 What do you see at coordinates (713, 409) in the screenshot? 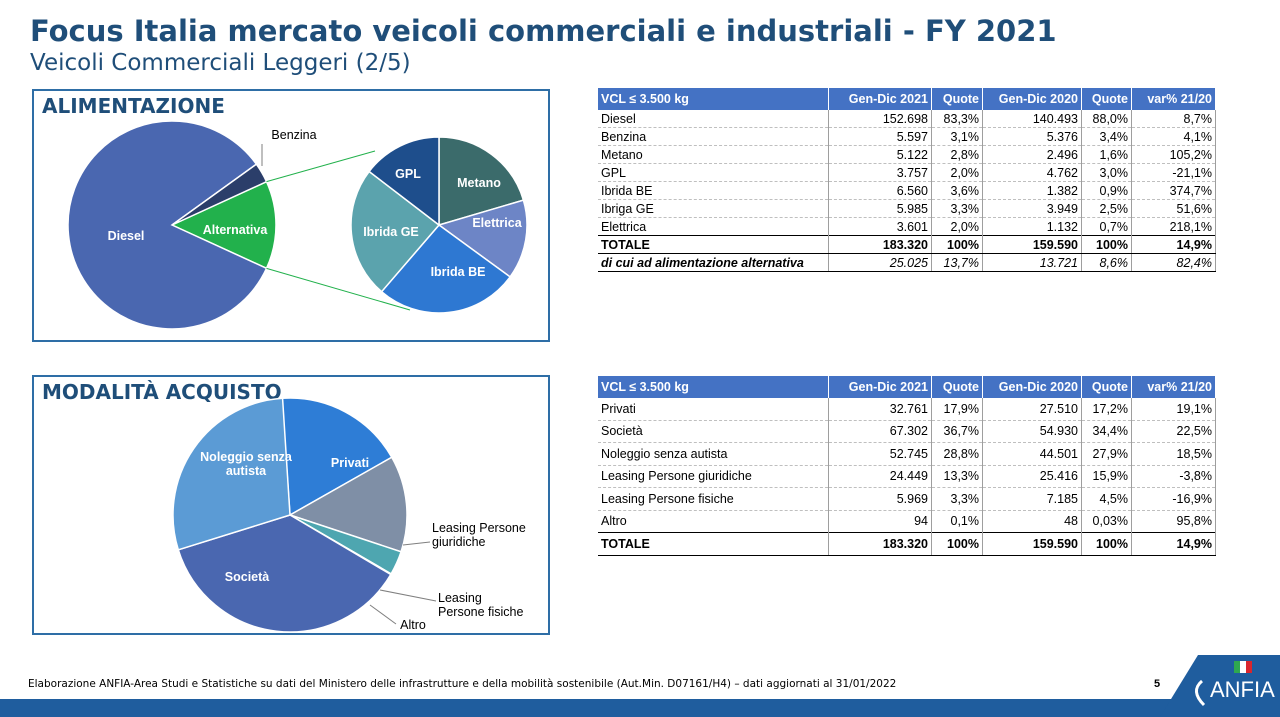
I see `row-label: Privati` at bounding box center [713, 409].